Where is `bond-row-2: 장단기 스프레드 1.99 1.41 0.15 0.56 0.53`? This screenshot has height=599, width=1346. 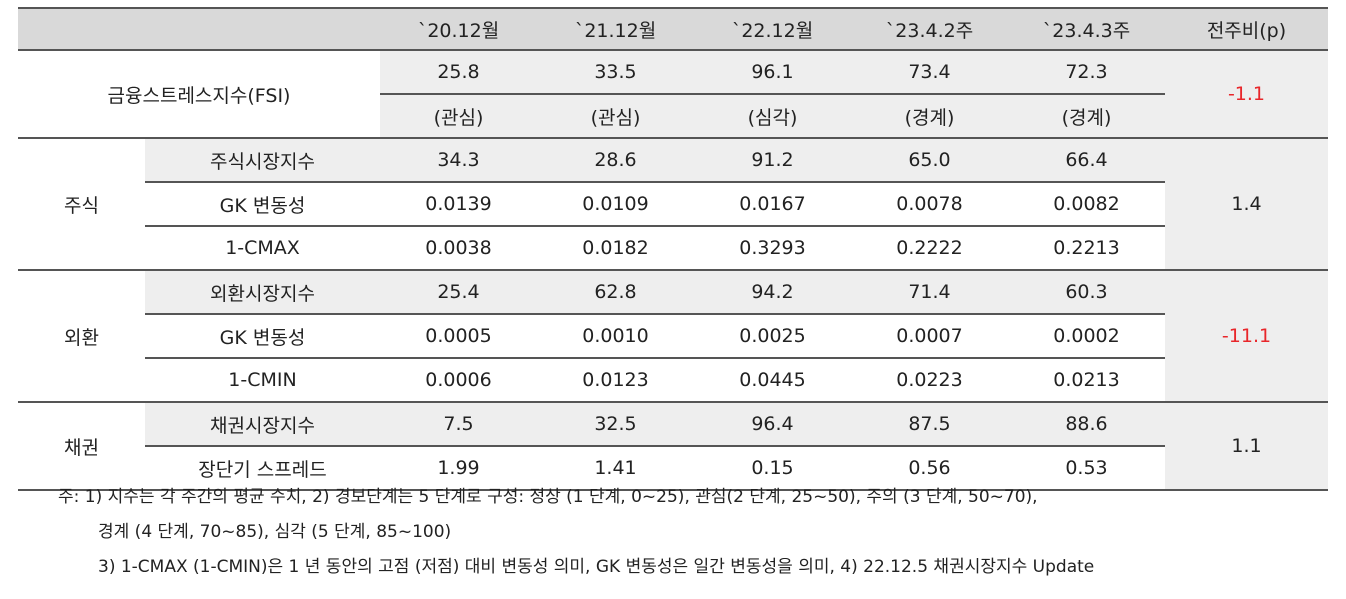
bond-row-2: 장단기 스프레드 1.99 1.41 0.15 0.56 0.53 is located at coordinates (673, 468).